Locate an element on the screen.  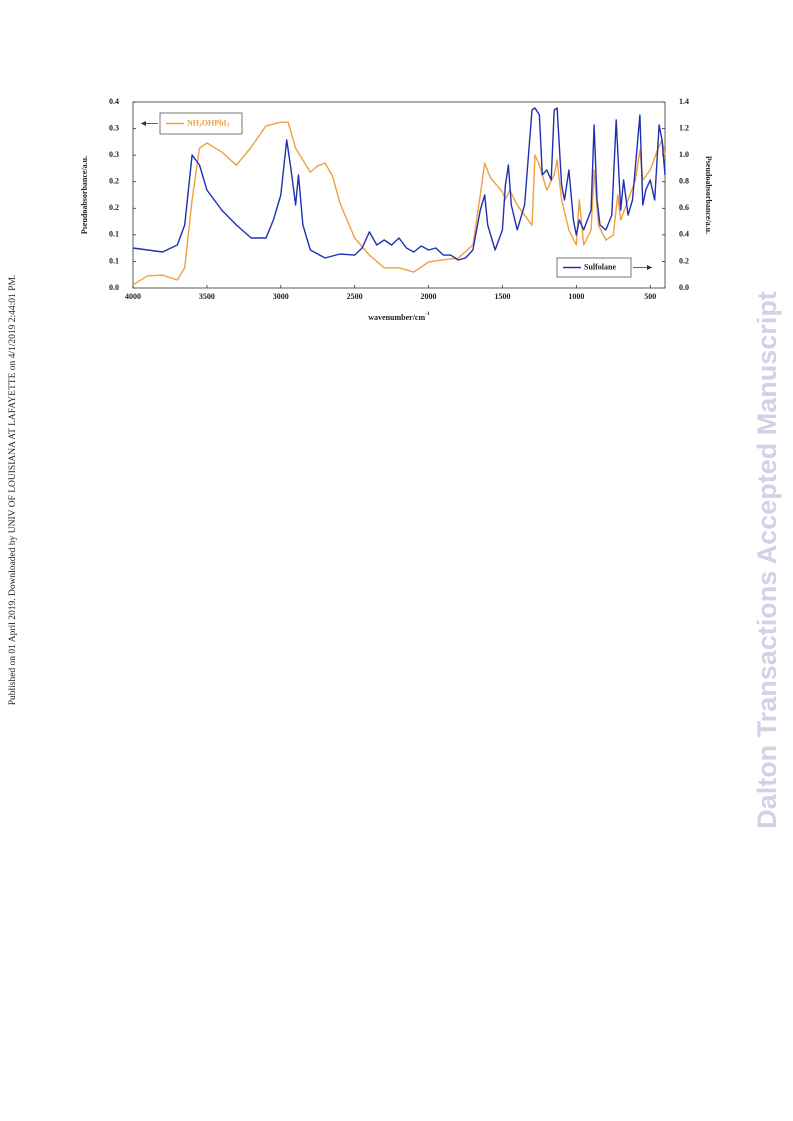
y2-tick-label: 0.2 is located at coordinates (684, 260).